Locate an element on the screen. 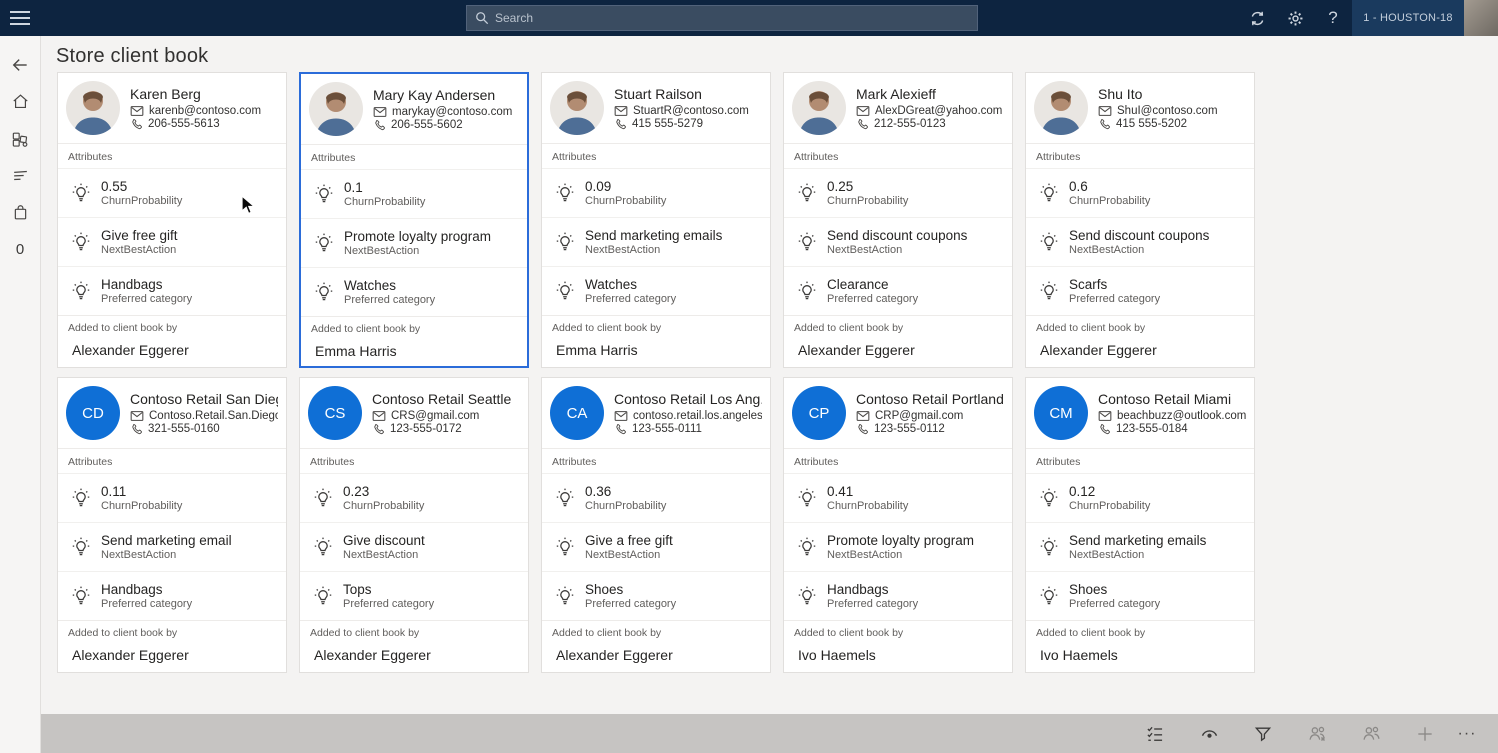 This screenshot has width=1498, height=753. preferred-category-value: Handbags is located at coordinates (132, 284).